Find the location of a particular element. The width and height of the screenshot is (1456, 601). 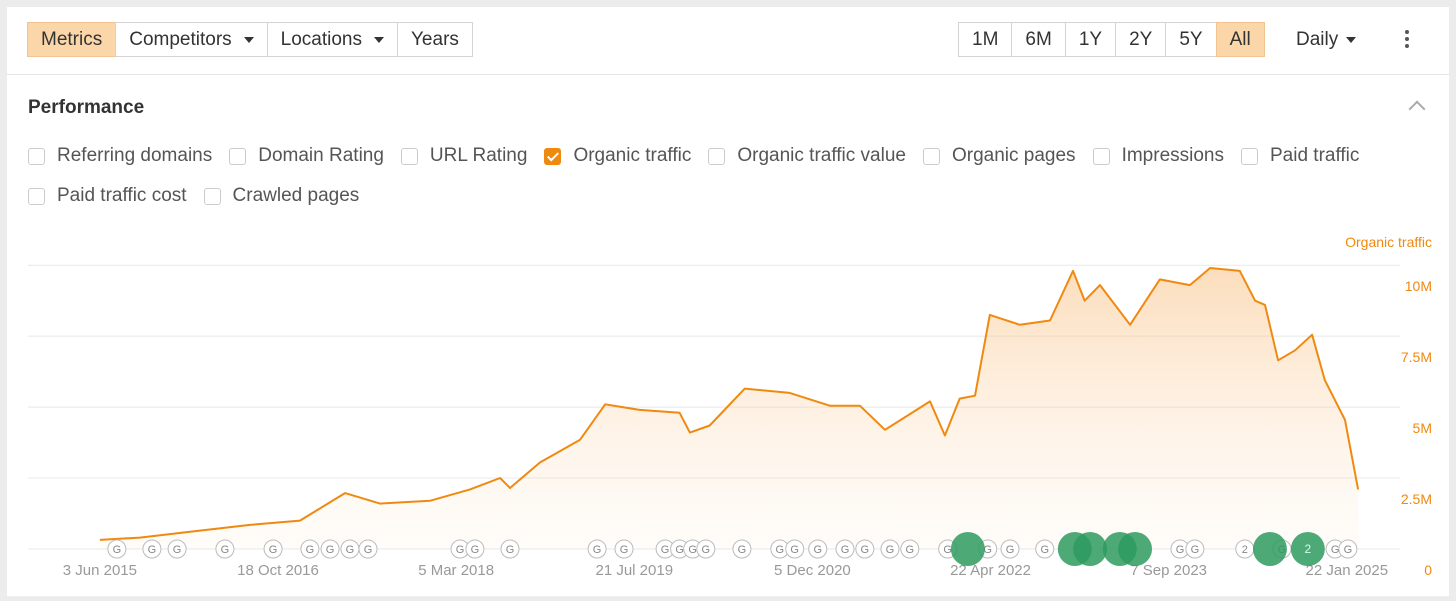

metric-option: Paid traffic cost is located at coordinates (107, 196).